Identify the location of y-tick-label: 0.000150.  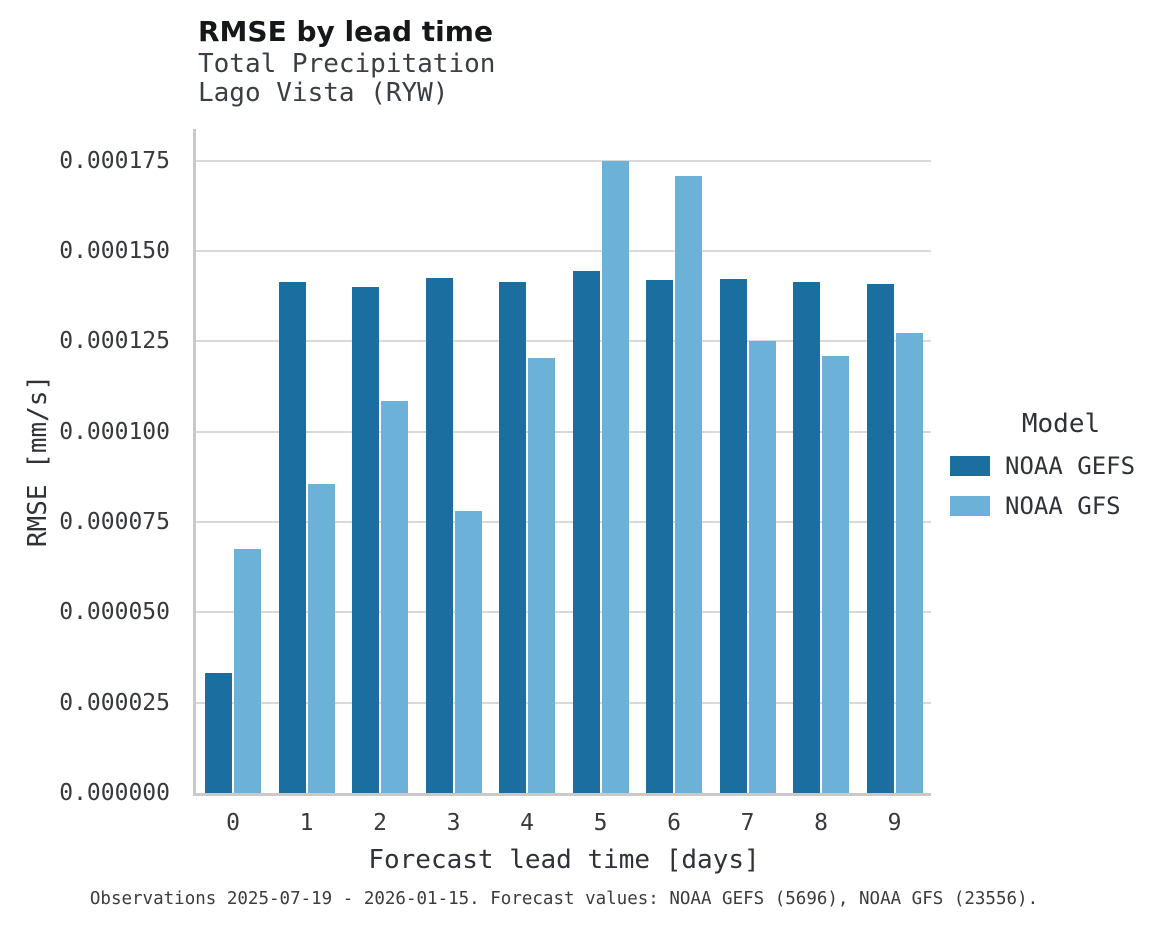
(114, 250).